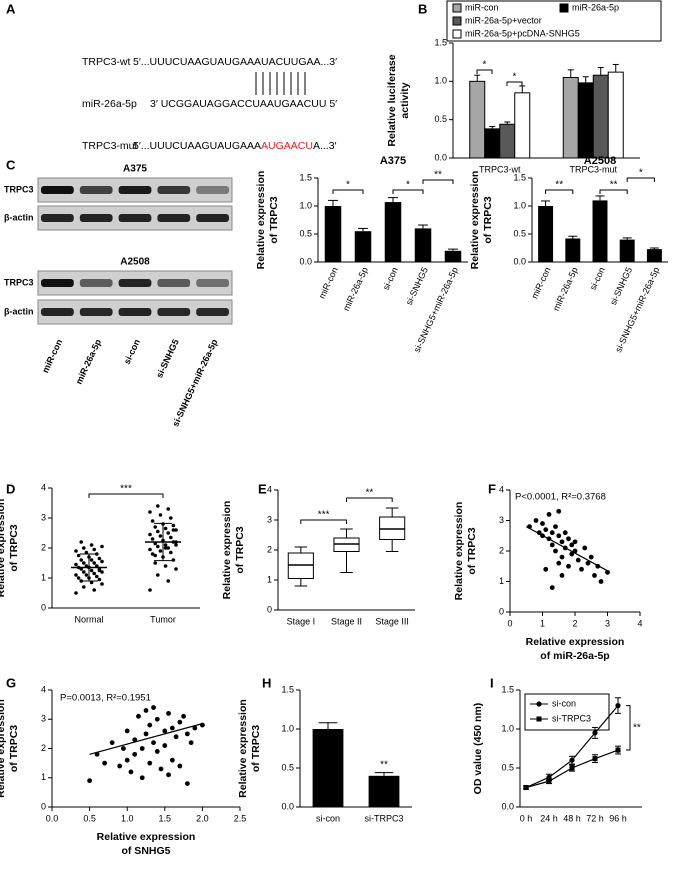 The image size is (674, 883). Describe the element at coordinates (355, 289) in the screenshot. I see `x-tick-label: miR-26a-5p` at that location.